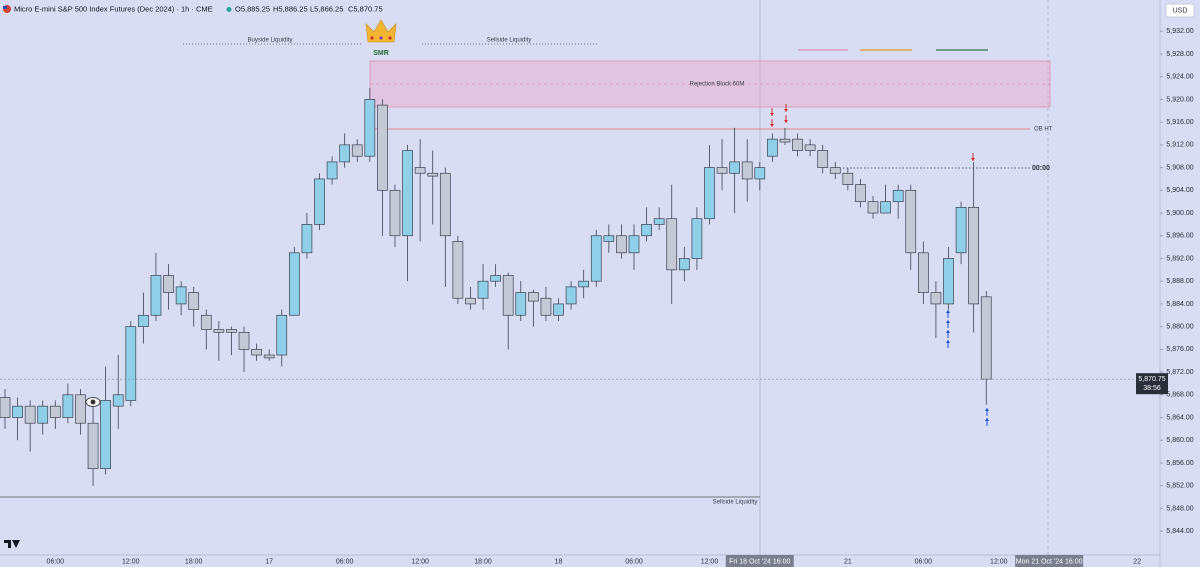 Image resolution: width=1200 pixels, height=567 pixels. I want to click on last-price-label: 5,870.75, so click(1151, 379).